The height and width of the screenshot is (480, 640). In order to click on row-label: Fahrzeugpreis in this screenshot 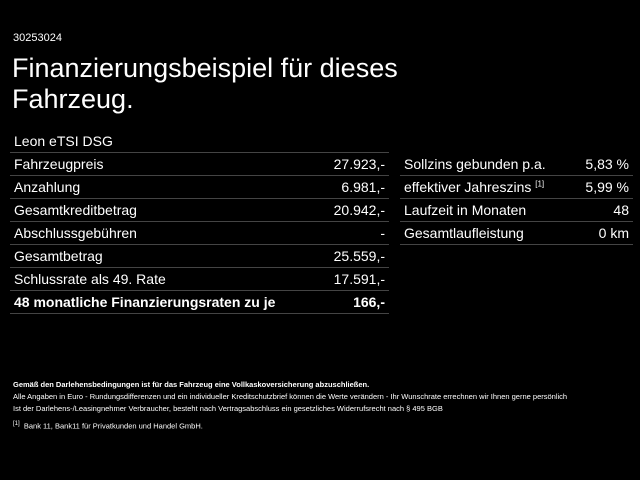, I will do `click(165, 164)`.